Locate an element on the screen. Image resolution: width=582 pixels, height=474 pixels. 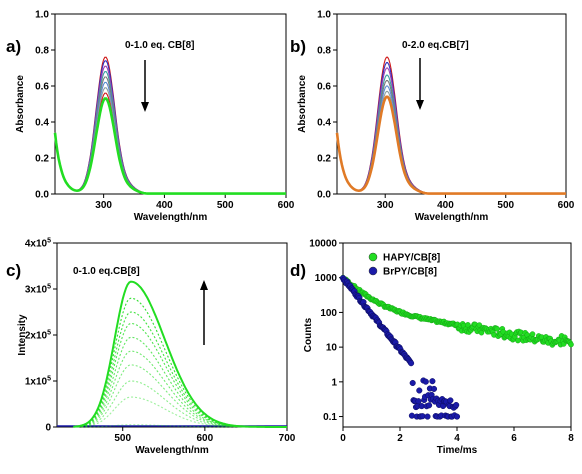
legend-entry: BrPY/CB[8] is located at coordinates (410, 272).